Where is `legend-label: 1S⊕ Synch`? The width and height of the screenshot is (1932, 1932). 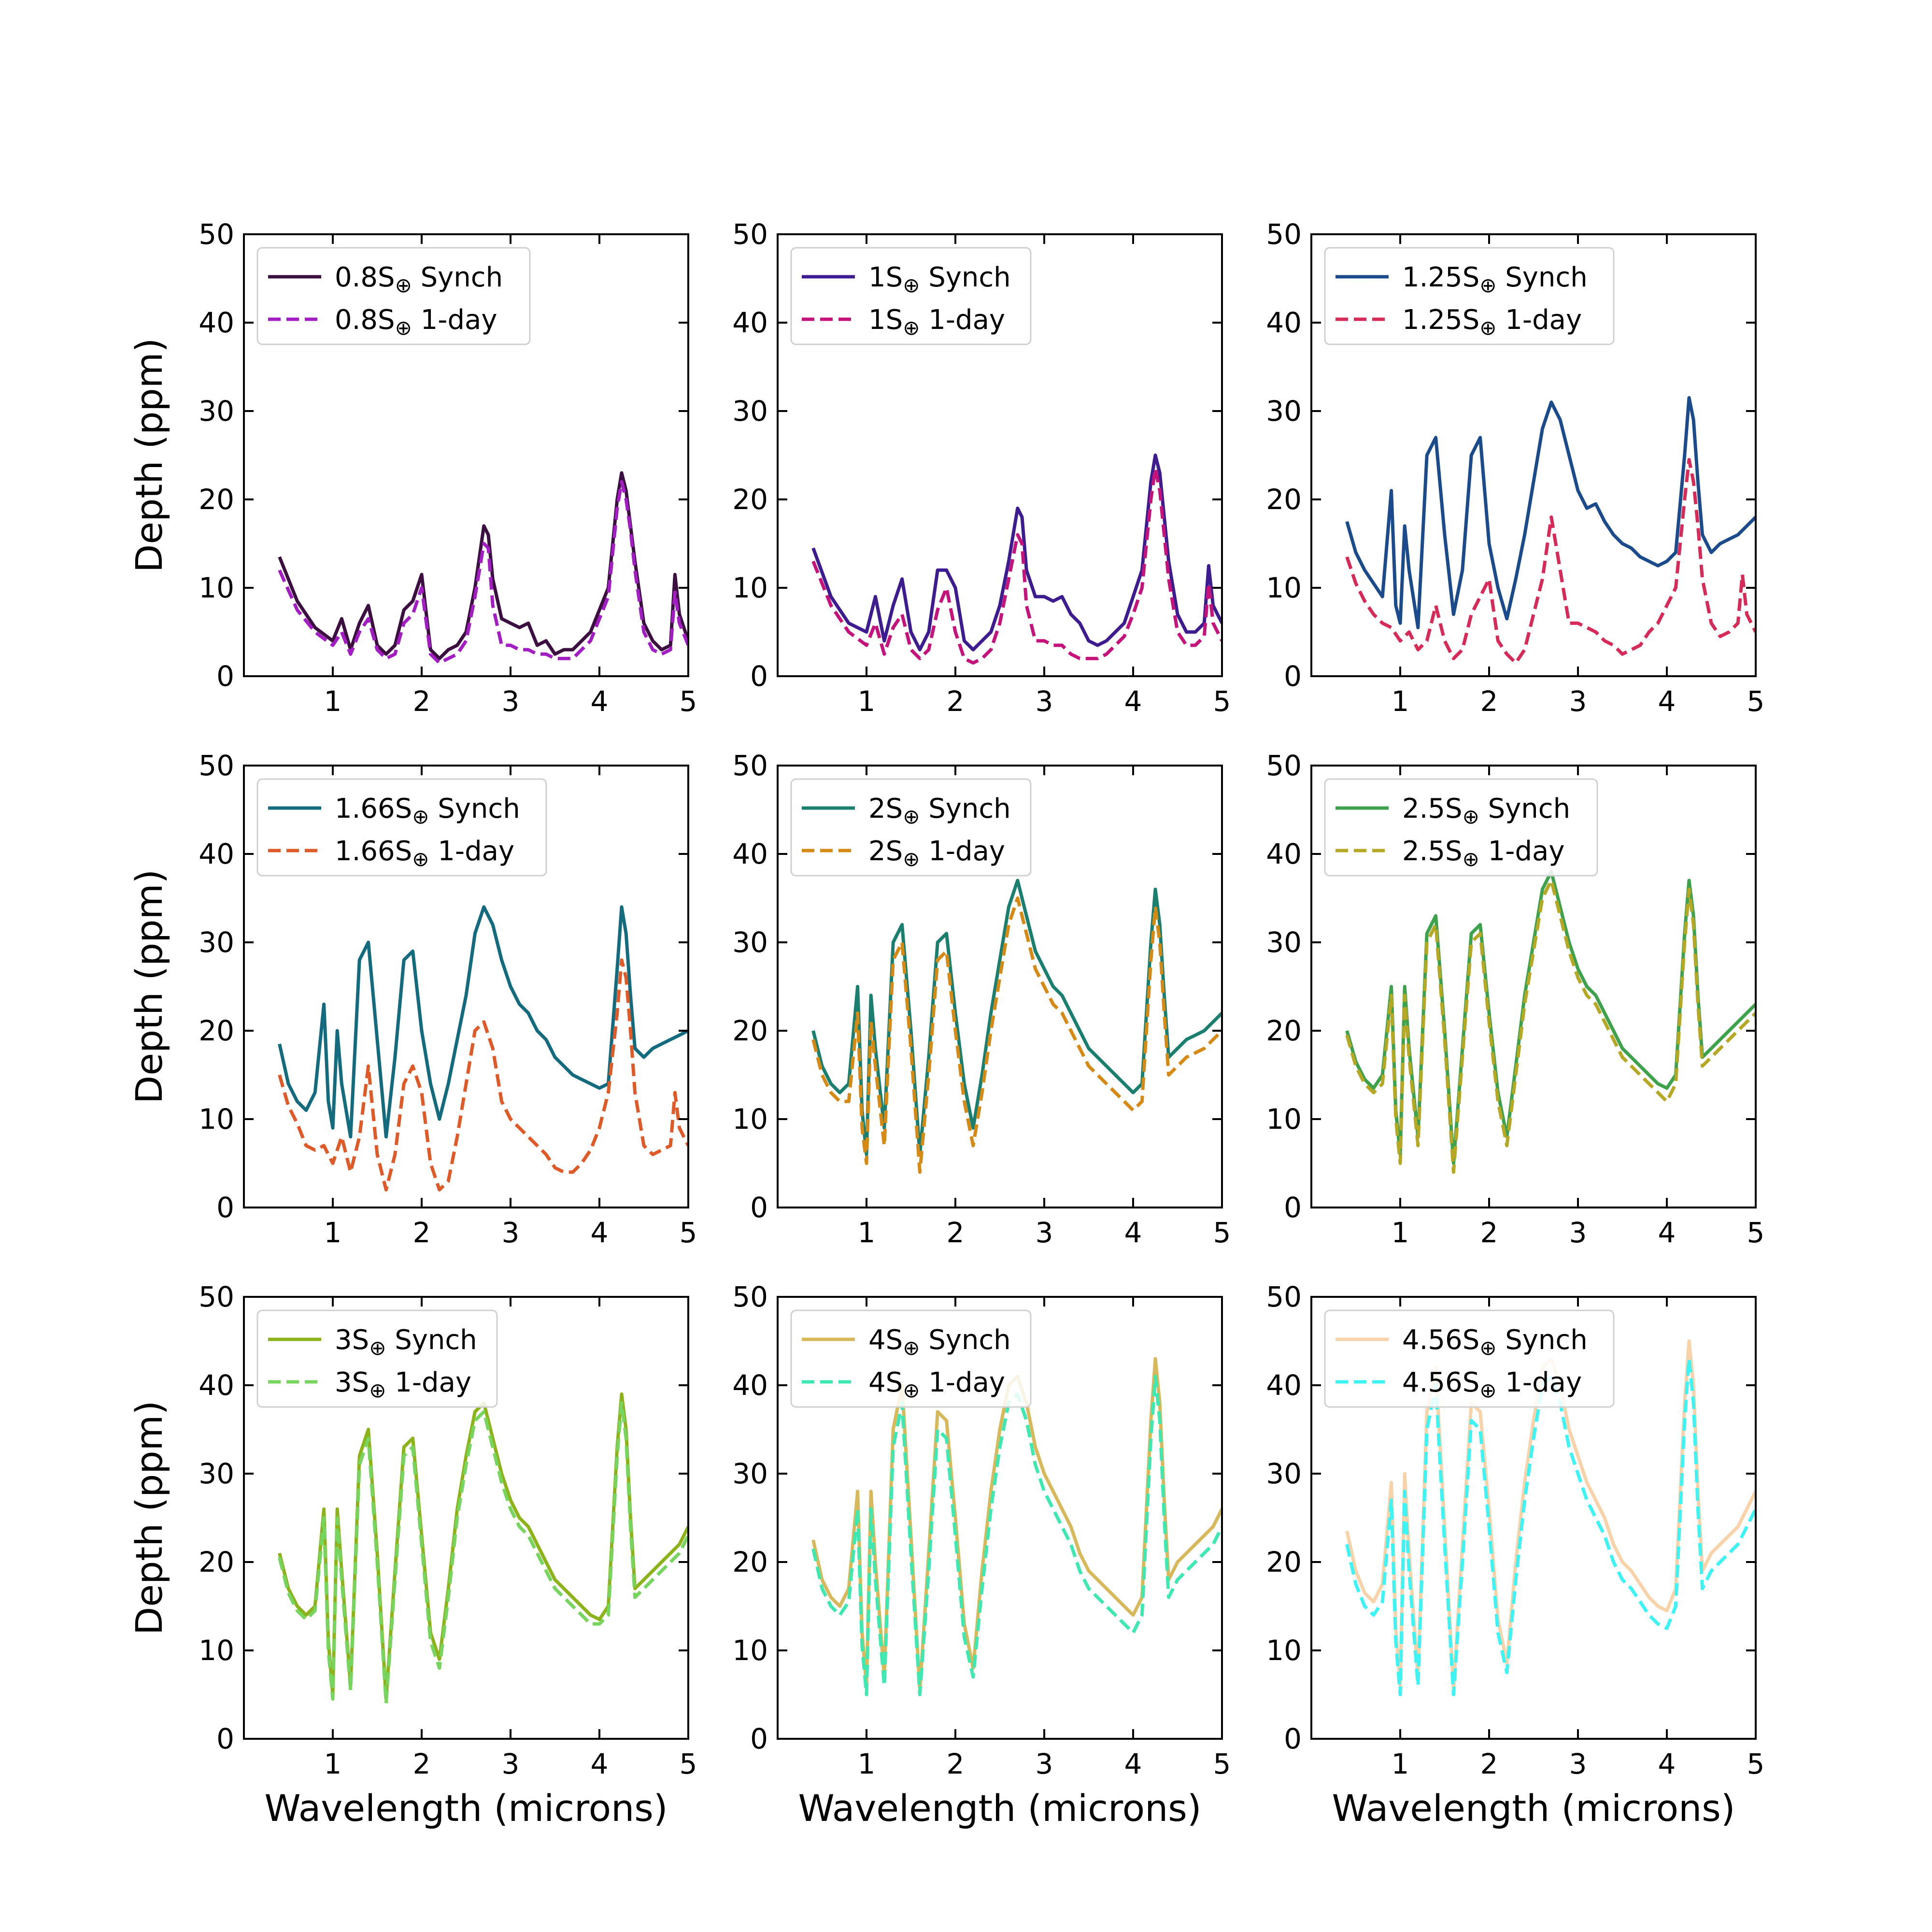 legend-label: 1S⊕ Synch is located at coordinates (939, 279).